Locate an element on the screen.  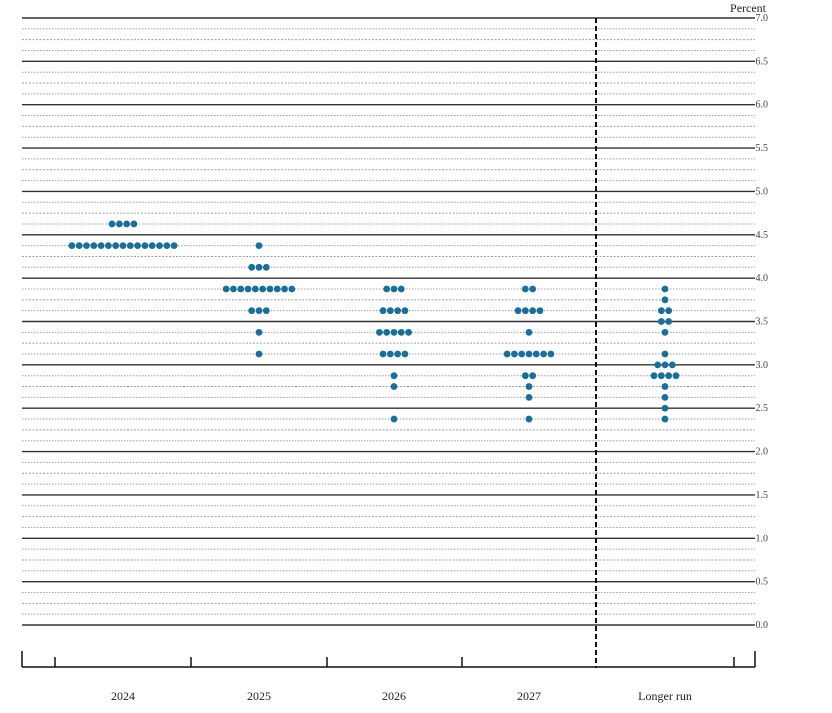
x-category-label: 2026 is located at coordinates (394, 696).